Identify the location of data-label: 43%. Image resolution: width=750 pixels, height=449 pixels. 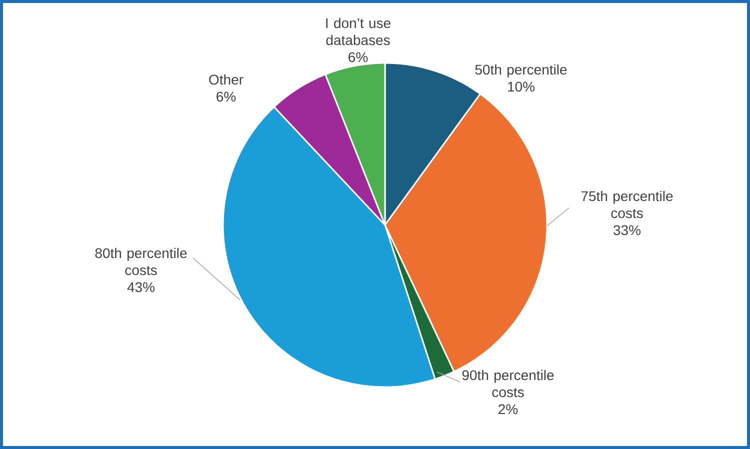
(141, 287).